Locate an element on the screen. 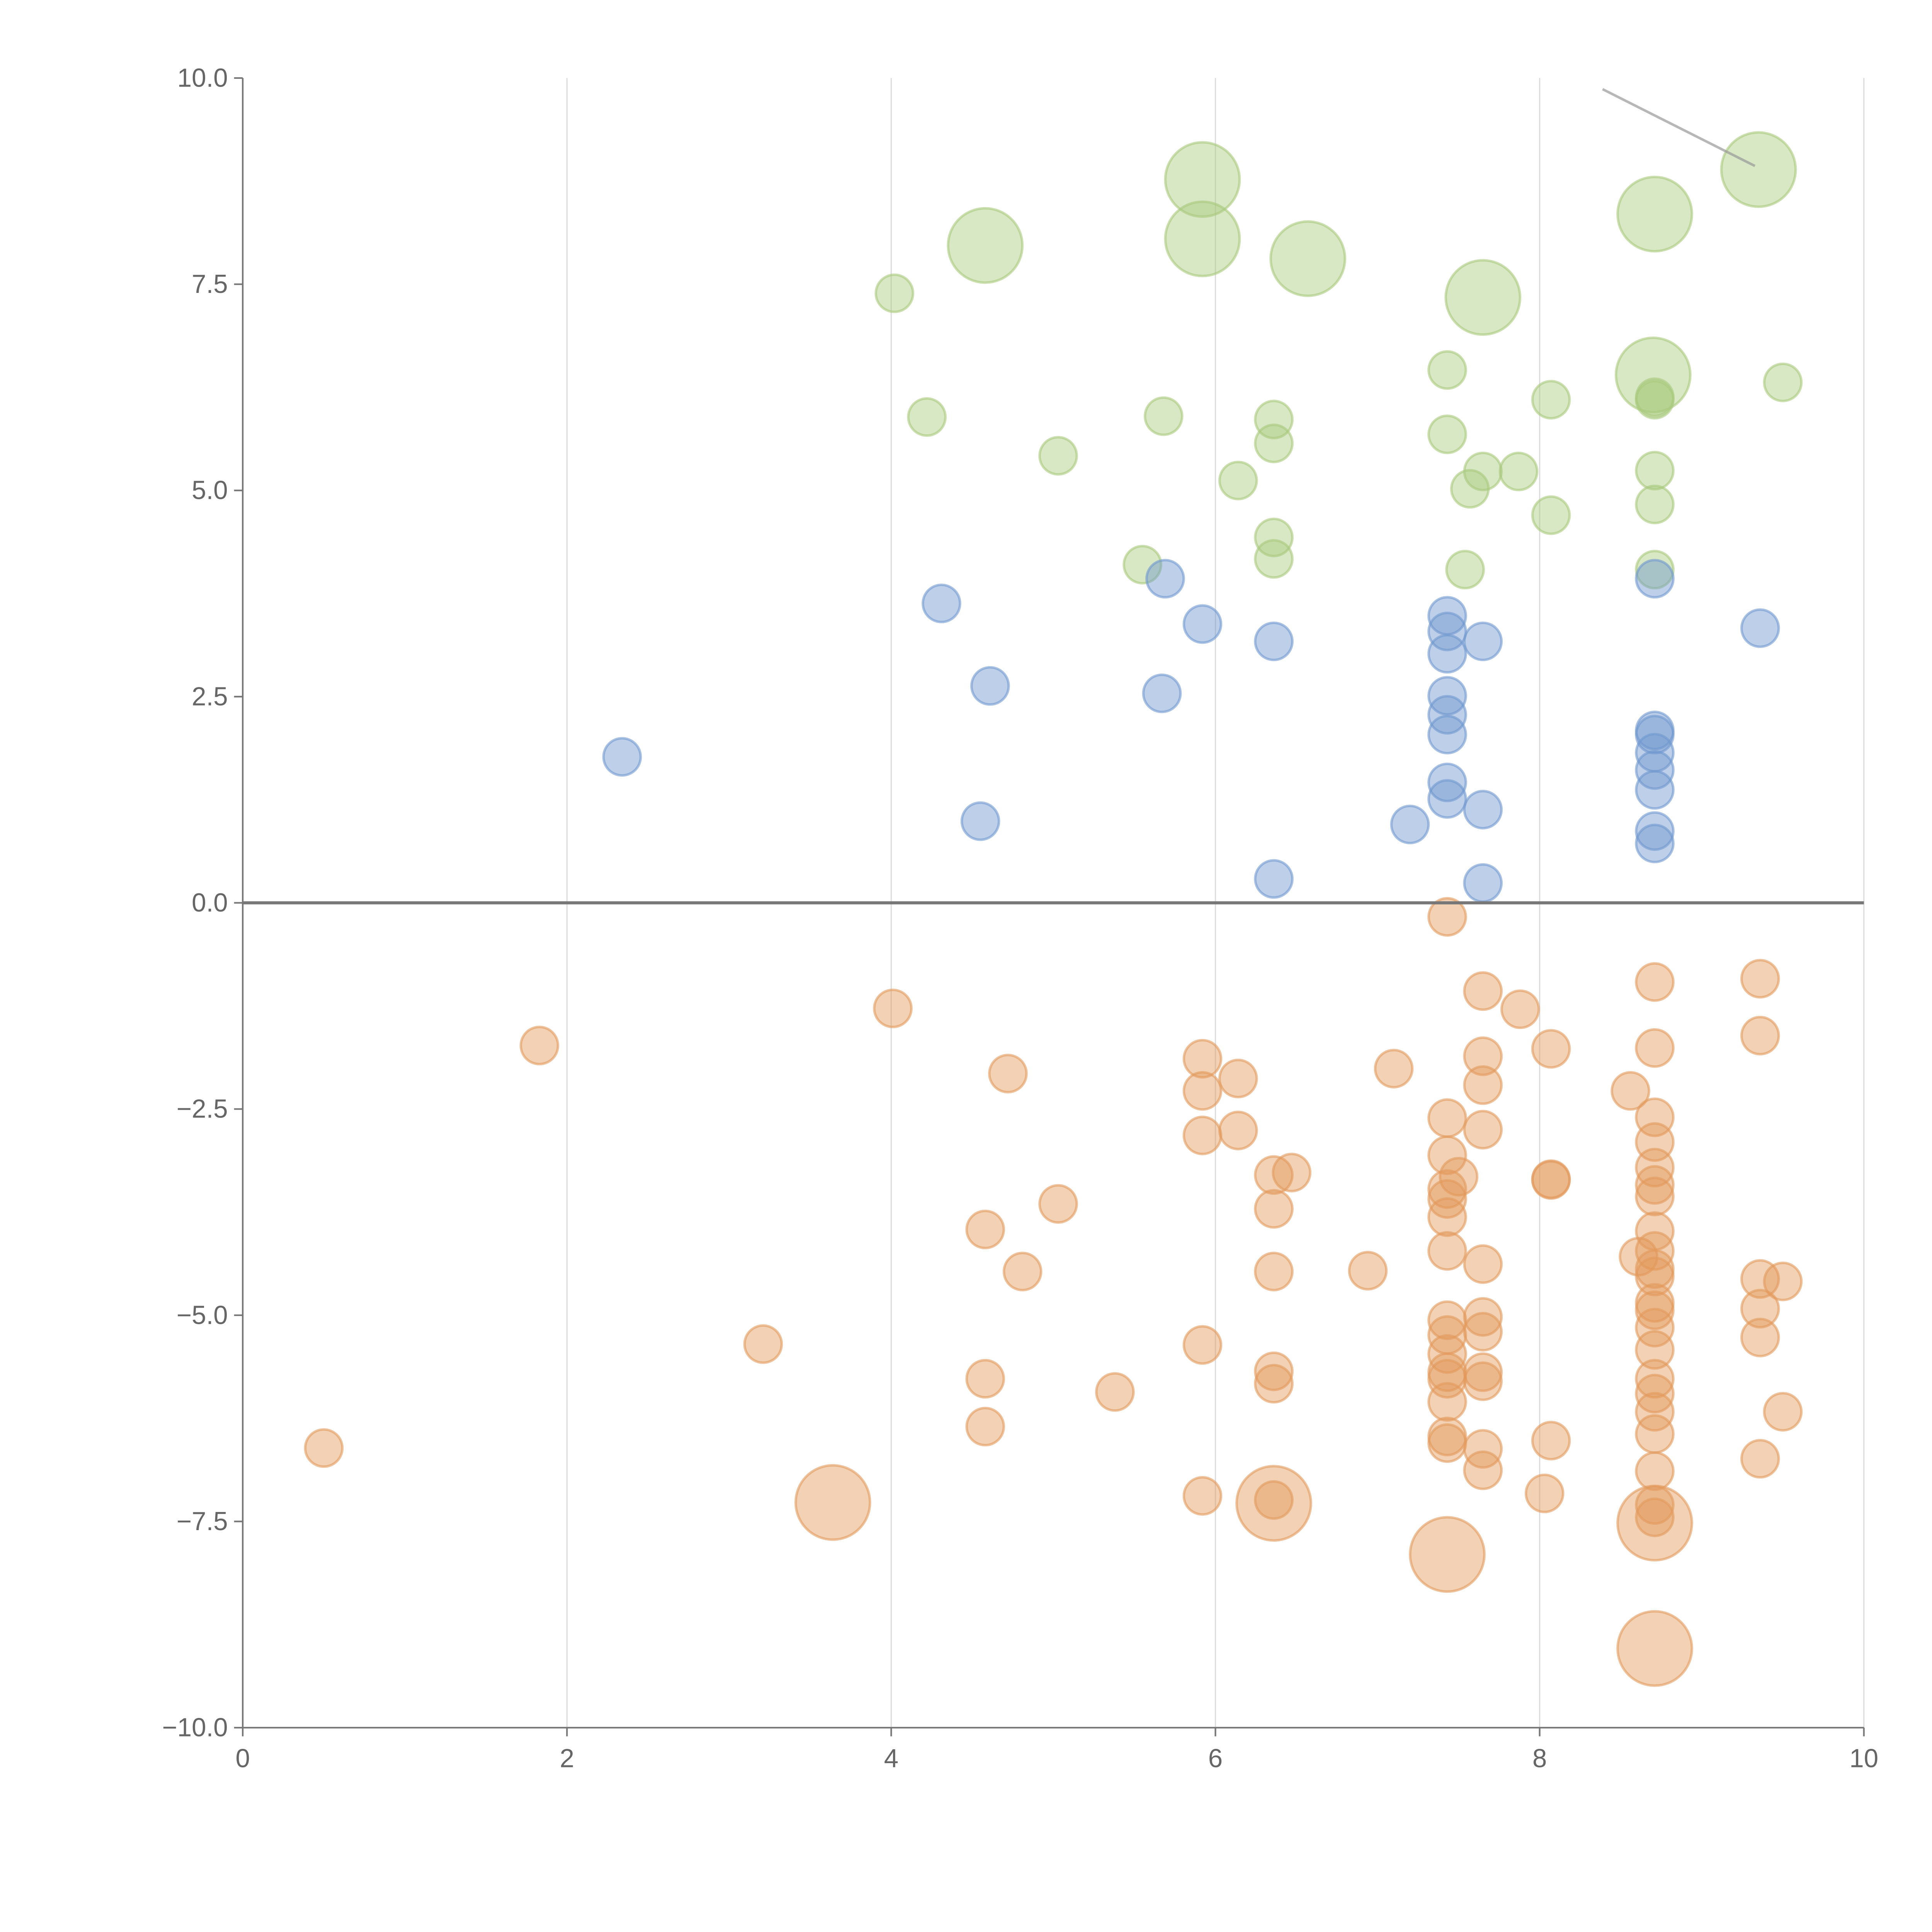 Image resolution: width=1932 pixels, height=1932 pixels. x-tick-label: 0 is located at coordinates (243, 1758).